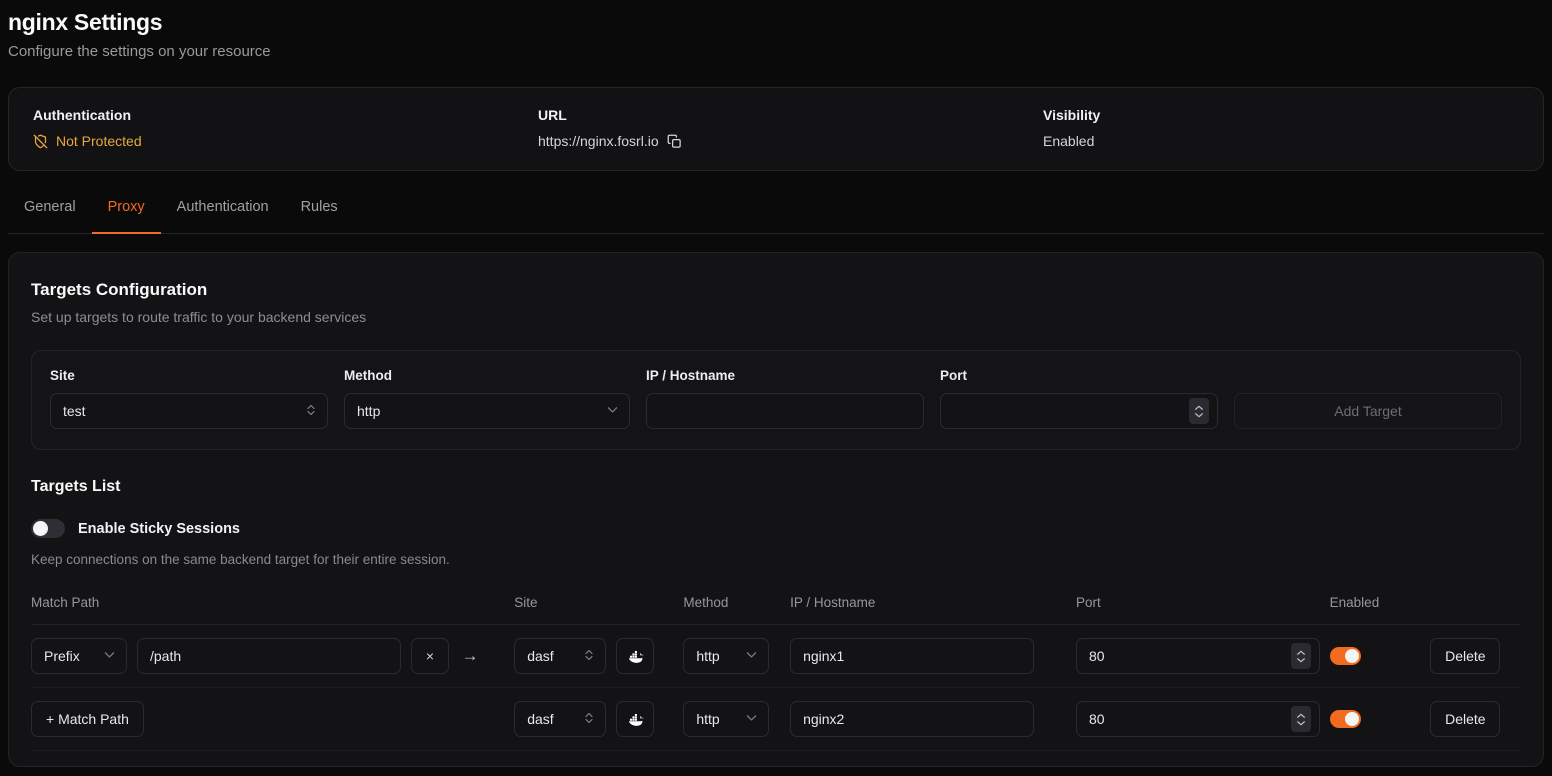 Image resolution: width=1552 pixels, height=776 pixels. I want to click on ip-hostname-input, so click(785, 411).